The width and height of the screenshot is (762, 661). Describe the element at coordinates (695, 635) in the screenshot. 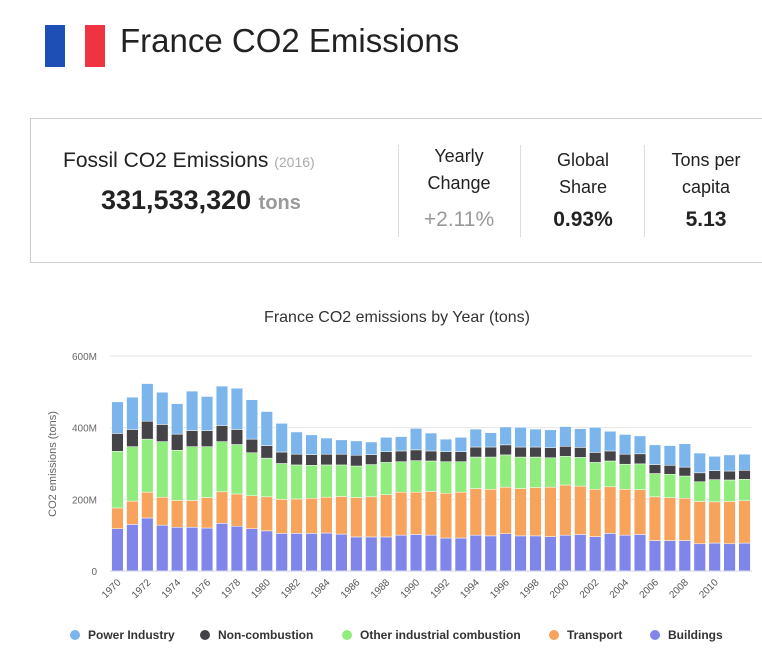

I see `legend-label: Buildings` at that location.